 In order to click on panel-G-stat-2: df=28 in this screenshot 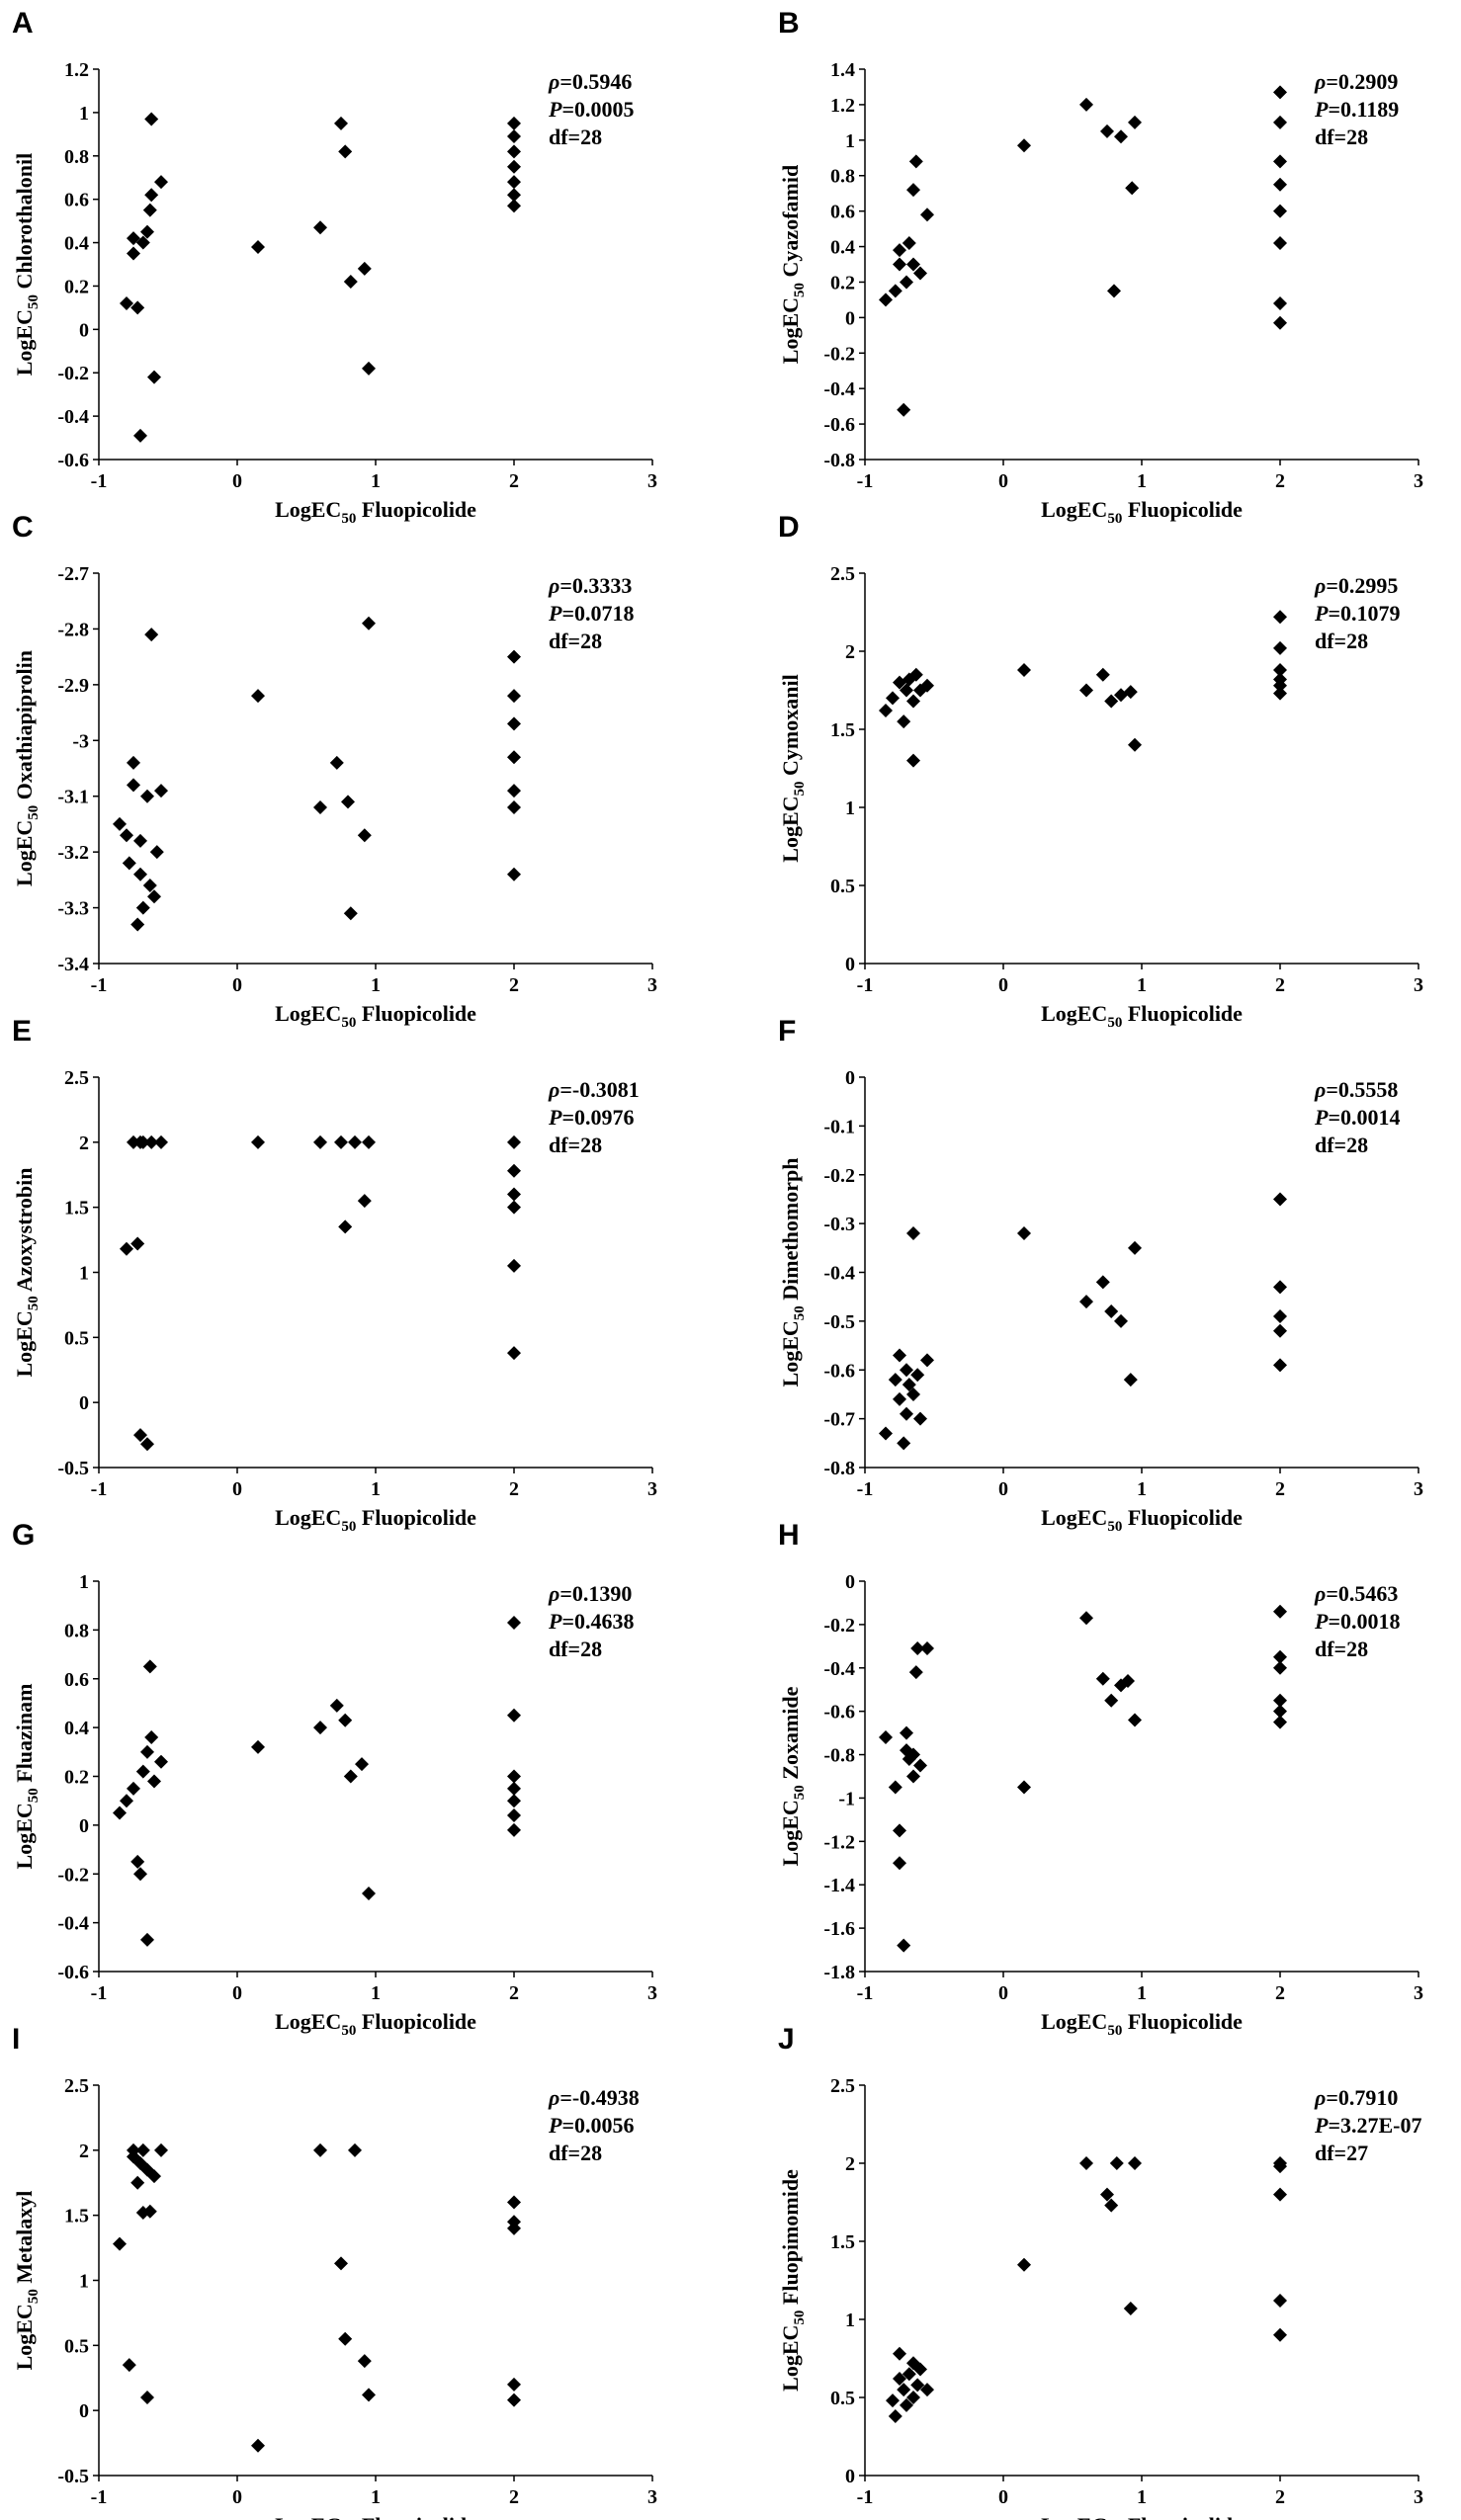, I will do `click(575, 1649)`.